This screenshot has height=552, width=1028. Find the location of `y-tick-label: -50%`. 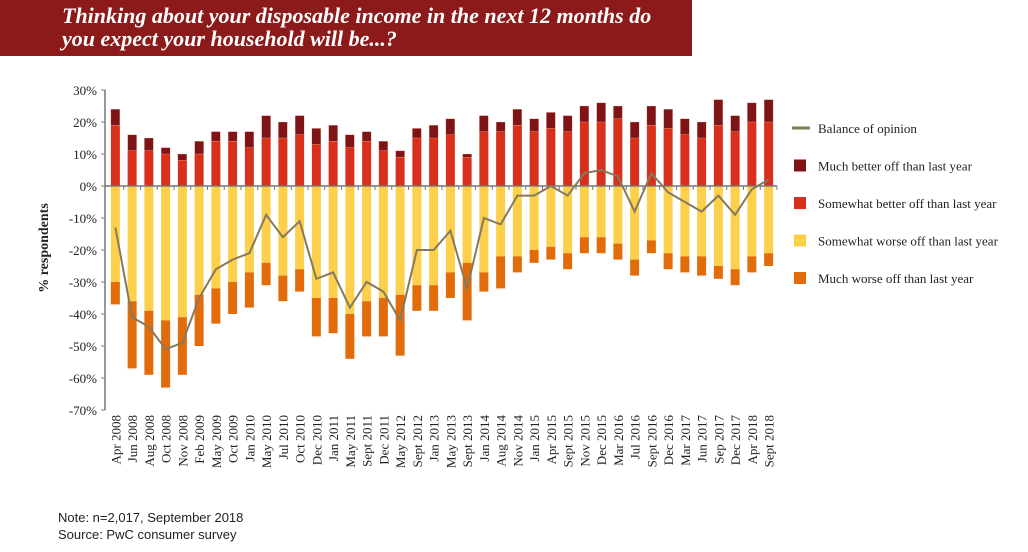

y-tick-label: -50% is located at coordinates (83, 346).